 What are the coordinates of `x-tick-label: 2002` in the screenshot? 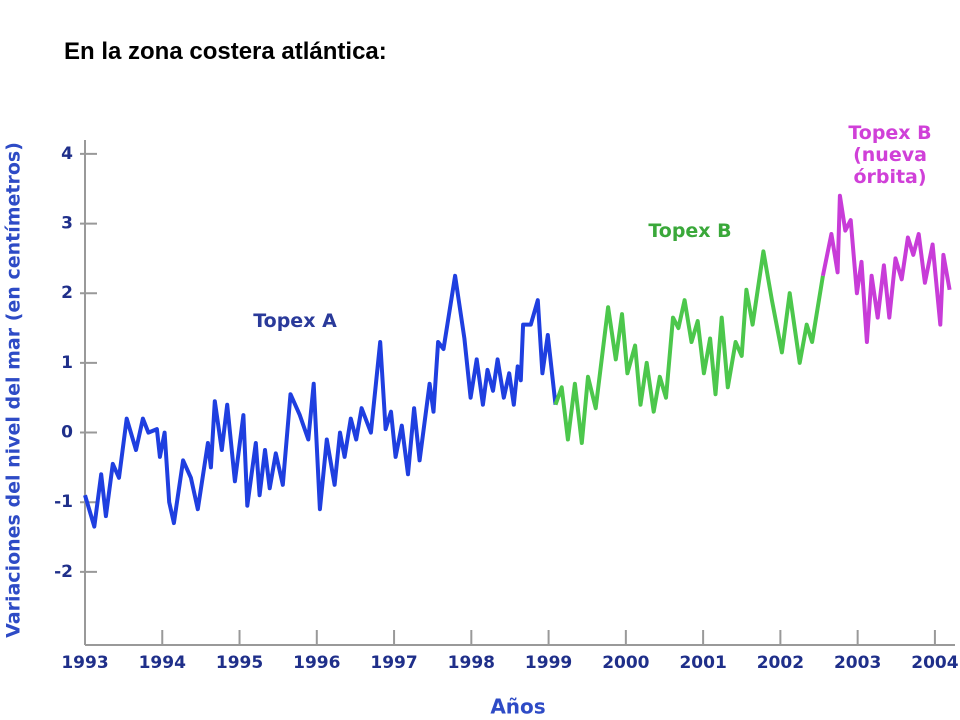 It's located at (780, 663).